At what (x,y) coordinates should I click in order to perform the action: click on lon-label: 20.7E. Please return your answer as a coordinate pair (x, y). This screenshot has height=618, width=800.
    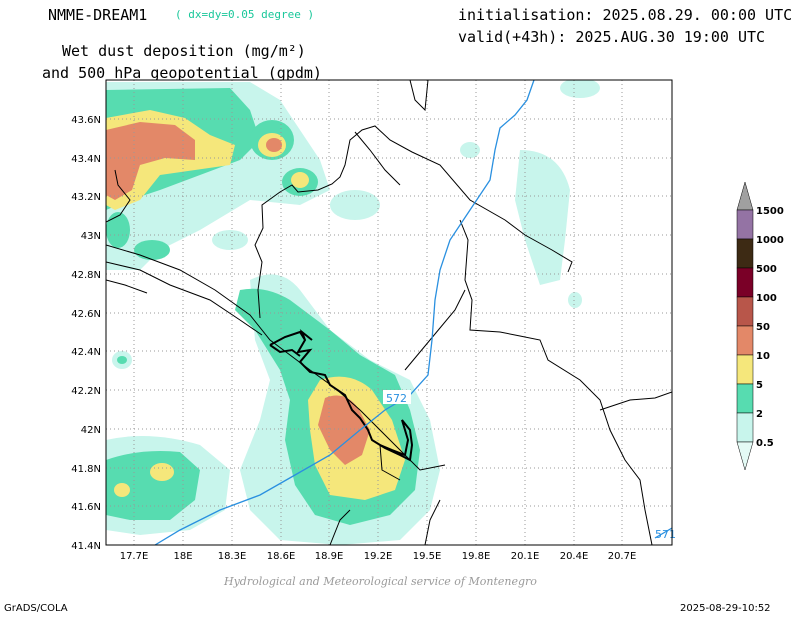
    Looking at the image, I should click on (622, 556).